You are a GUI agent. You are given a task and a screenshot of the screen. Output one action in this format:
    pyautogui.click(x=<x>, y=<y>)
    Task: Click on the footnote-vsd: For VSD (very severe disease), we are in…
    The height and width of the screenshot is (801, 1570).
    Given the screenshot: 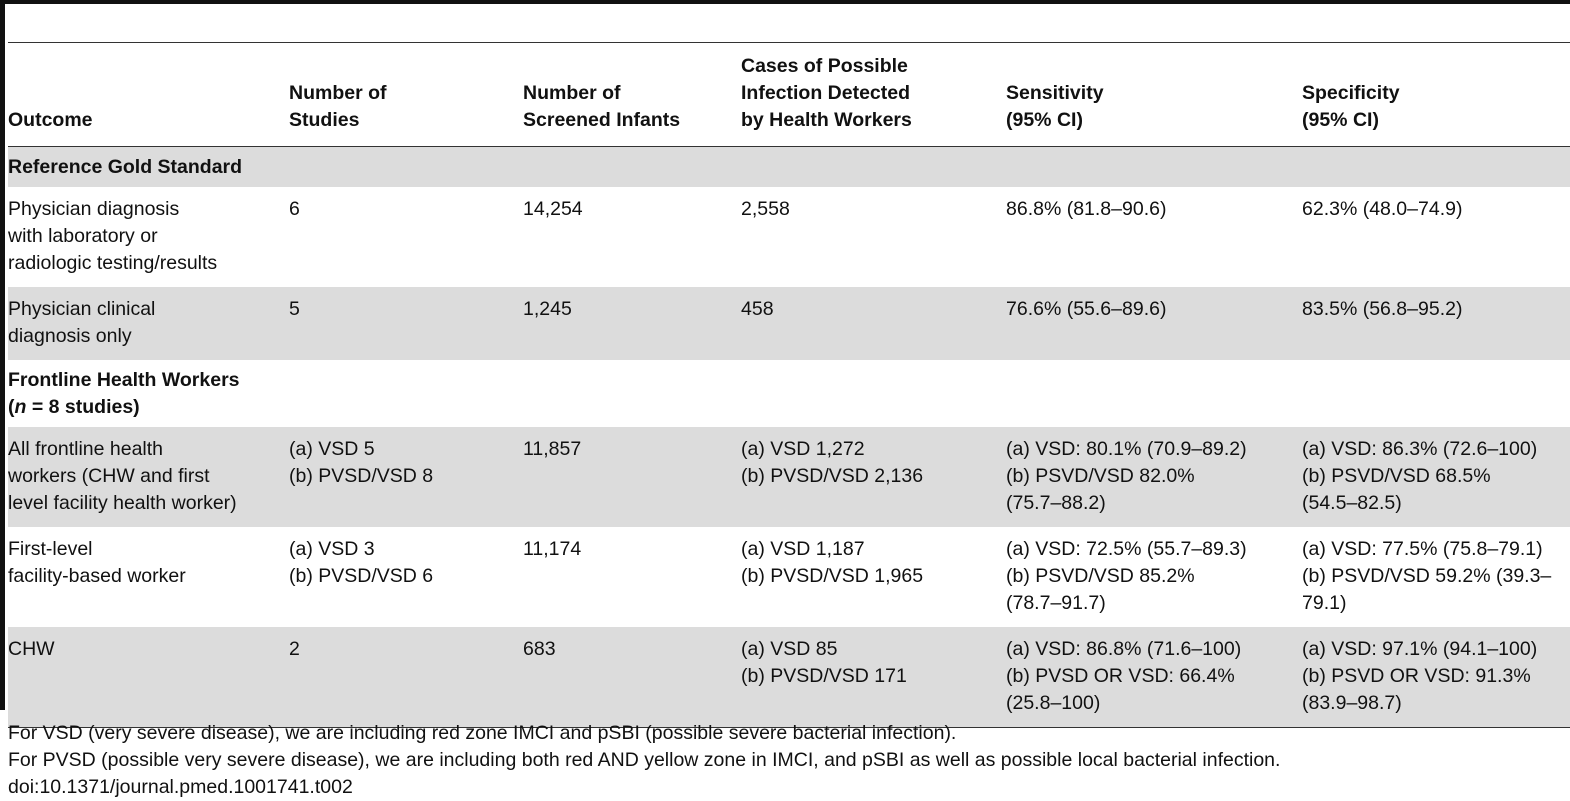 What is the action you would take?
    pyautogui.click(x=482, y=733)
    